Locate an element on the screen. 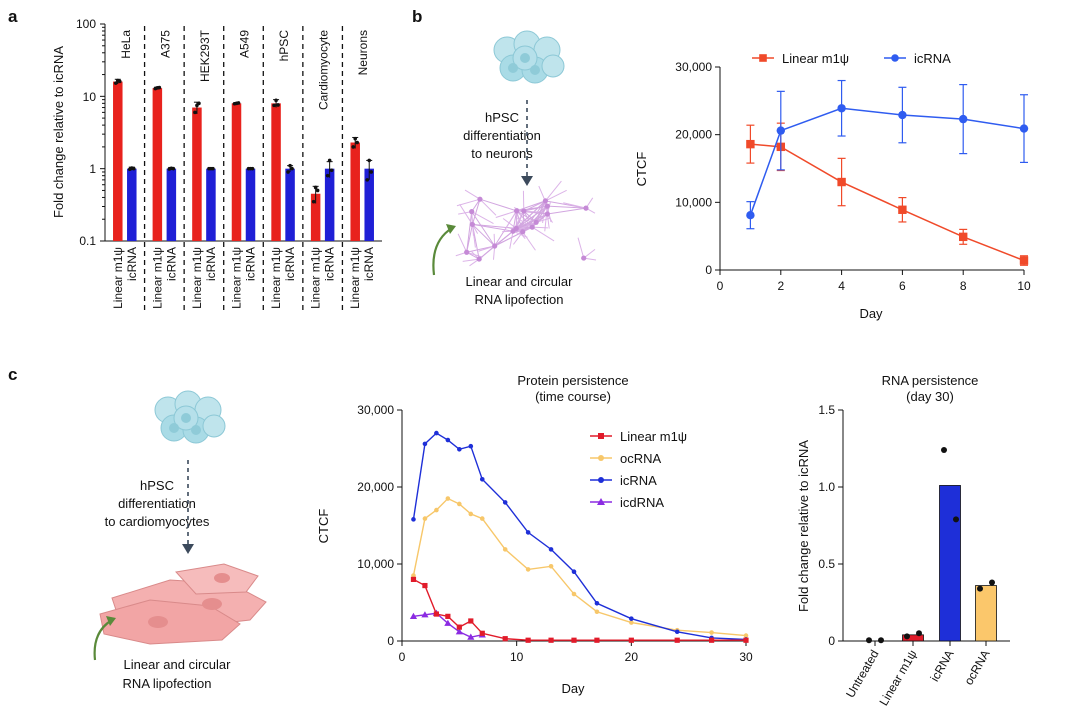 This screenshot has width=1080, height=728. chart-c2-category-label: Linear m1ψ is located at coordinates (898, 678).